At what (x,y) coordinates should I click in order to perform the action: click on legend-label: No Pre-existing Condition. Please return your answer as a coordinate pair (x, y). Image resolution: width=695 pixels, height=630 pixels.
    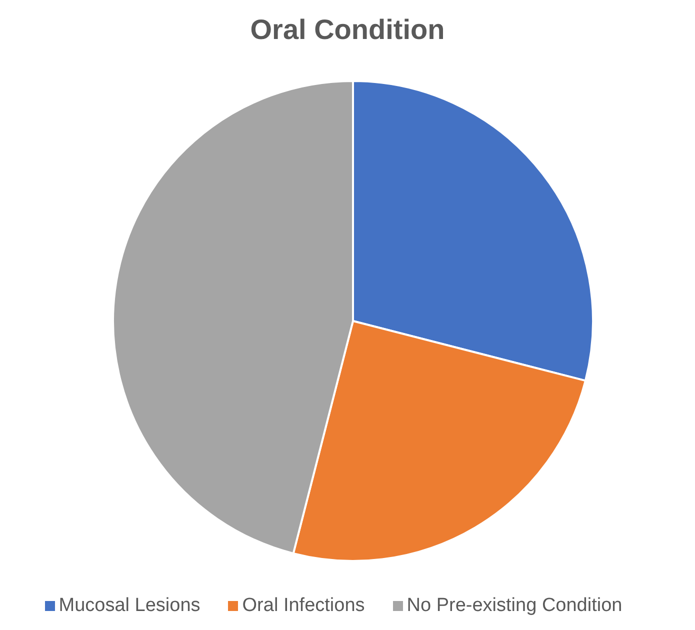
    Looking at the image, I should click on (514, 605).